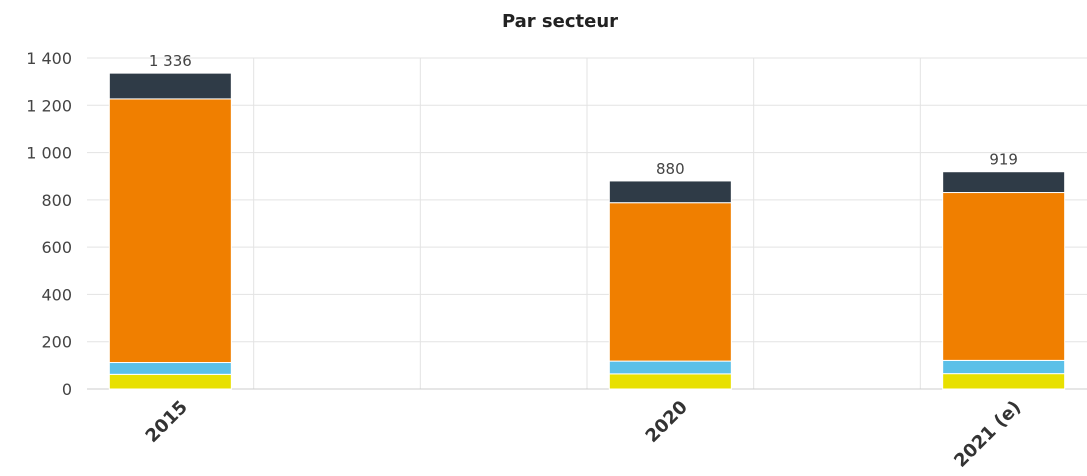 The width and height of the screenshot is (1087, 476). What do you see at coordinates (170, 61) in the screenshot?
I see `total-label-2015: 1 336` at bounding box center [170, 61].